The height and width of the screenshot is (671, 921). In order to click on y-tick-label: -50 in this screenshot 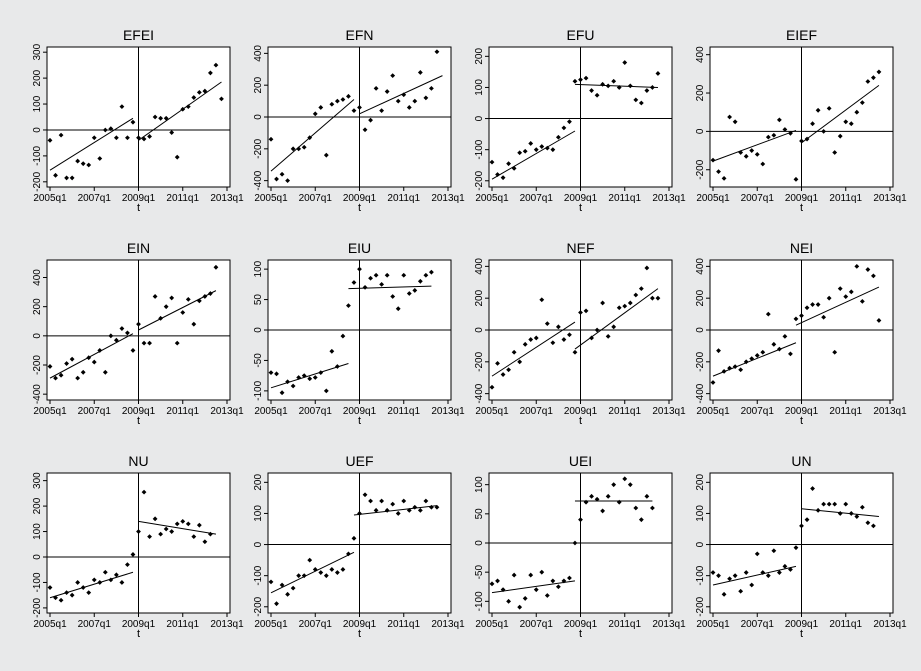, I will do `click(258, 360)`.